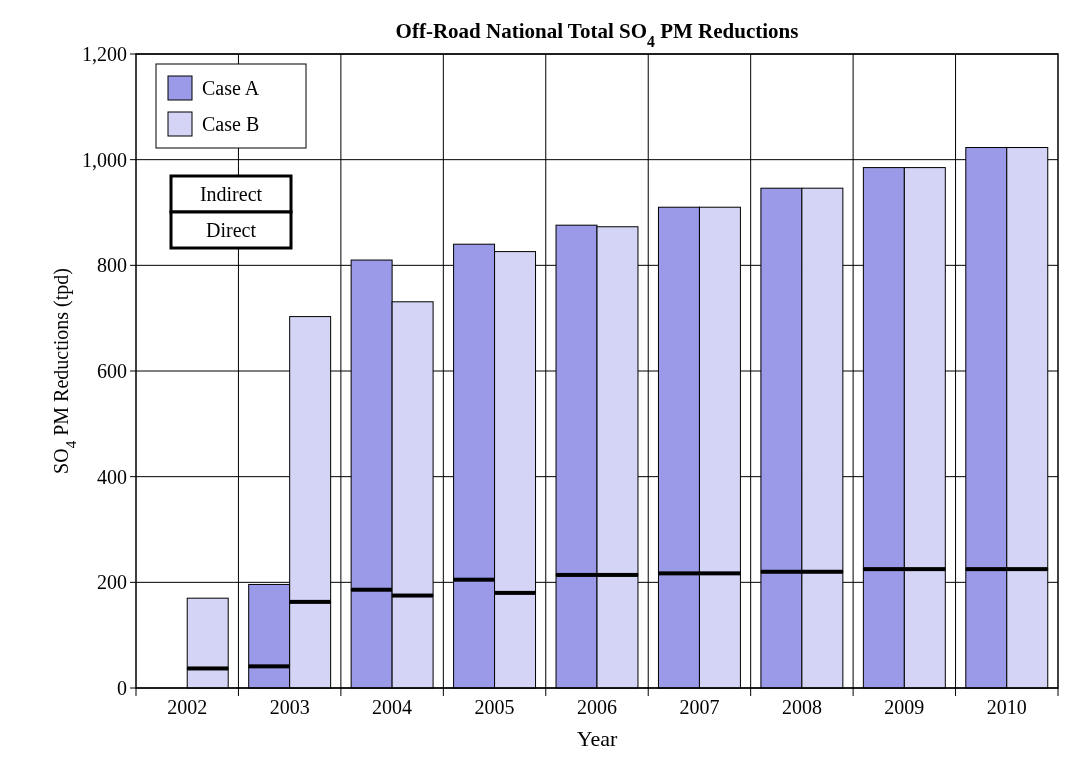  Describe the element at coordinates (187, 707) in the screenshot. I see `x-tick-label: 2002` at that location.